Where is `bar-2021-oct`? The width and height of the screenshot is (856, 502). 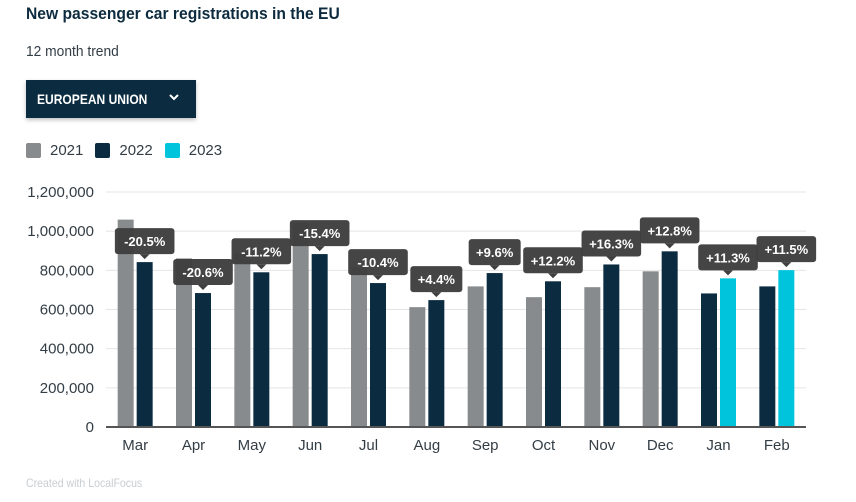
bar-2021-oct is located at coordinates (534, 362).